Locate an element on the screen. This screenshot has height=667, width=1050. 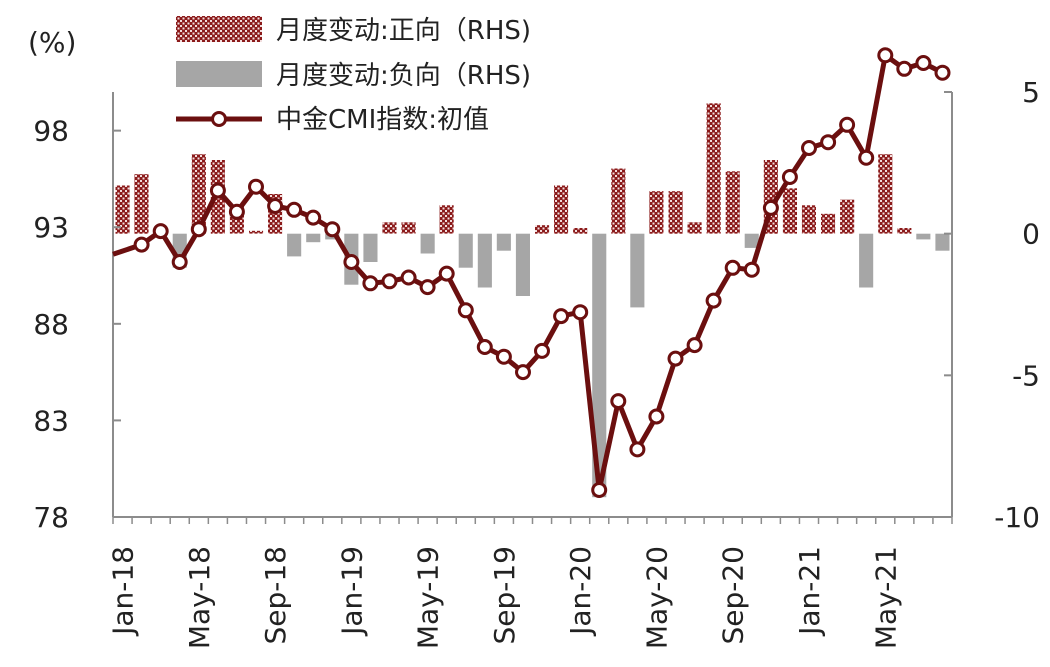
x-tick-label: May-20 is located at coordinates (656, 597).